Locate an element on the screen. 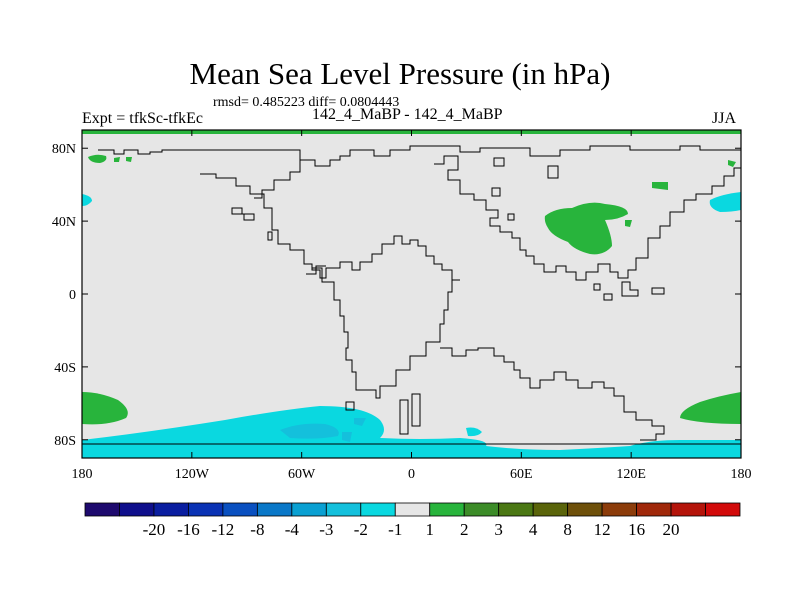 The height and width of the screenshot is (600, 800). colorbar-label: -4 is located at coordinates (292, 529).